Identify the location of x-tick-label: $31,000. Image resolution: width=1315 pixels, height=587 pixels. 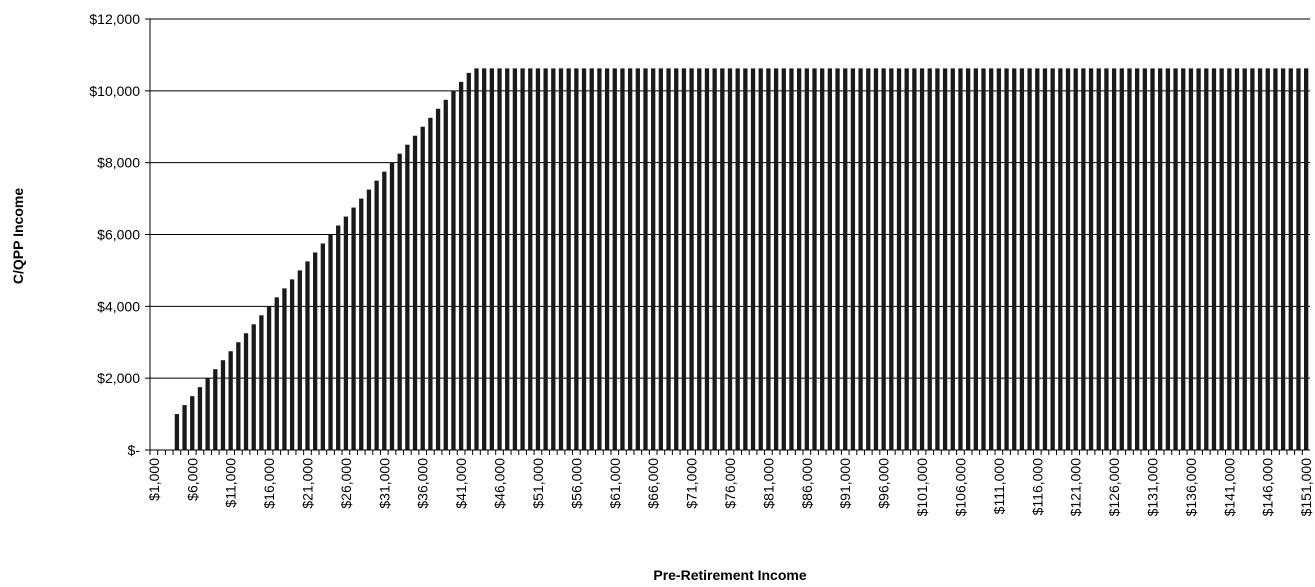
(384, 483).